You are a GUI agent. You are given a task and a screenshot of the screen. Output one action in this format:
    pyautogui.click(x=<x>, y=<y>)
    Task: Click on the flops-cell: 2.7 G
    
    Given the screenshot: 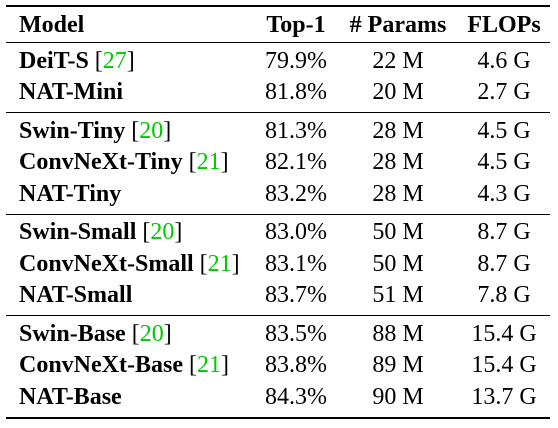 What is the action you would take?
    pyautogui.click(x=504, y=92)
    